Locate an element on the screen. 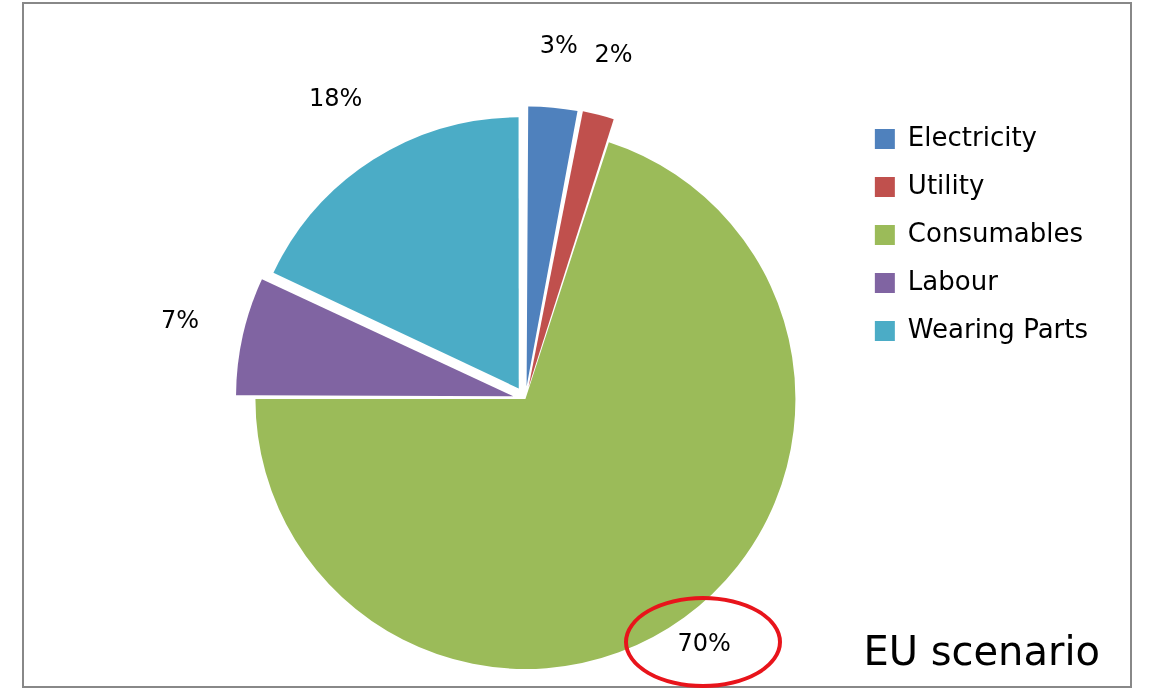 The height and width of the screenshot is (694, 1156). legend-label: Utility is located at coordinates (946, 184).